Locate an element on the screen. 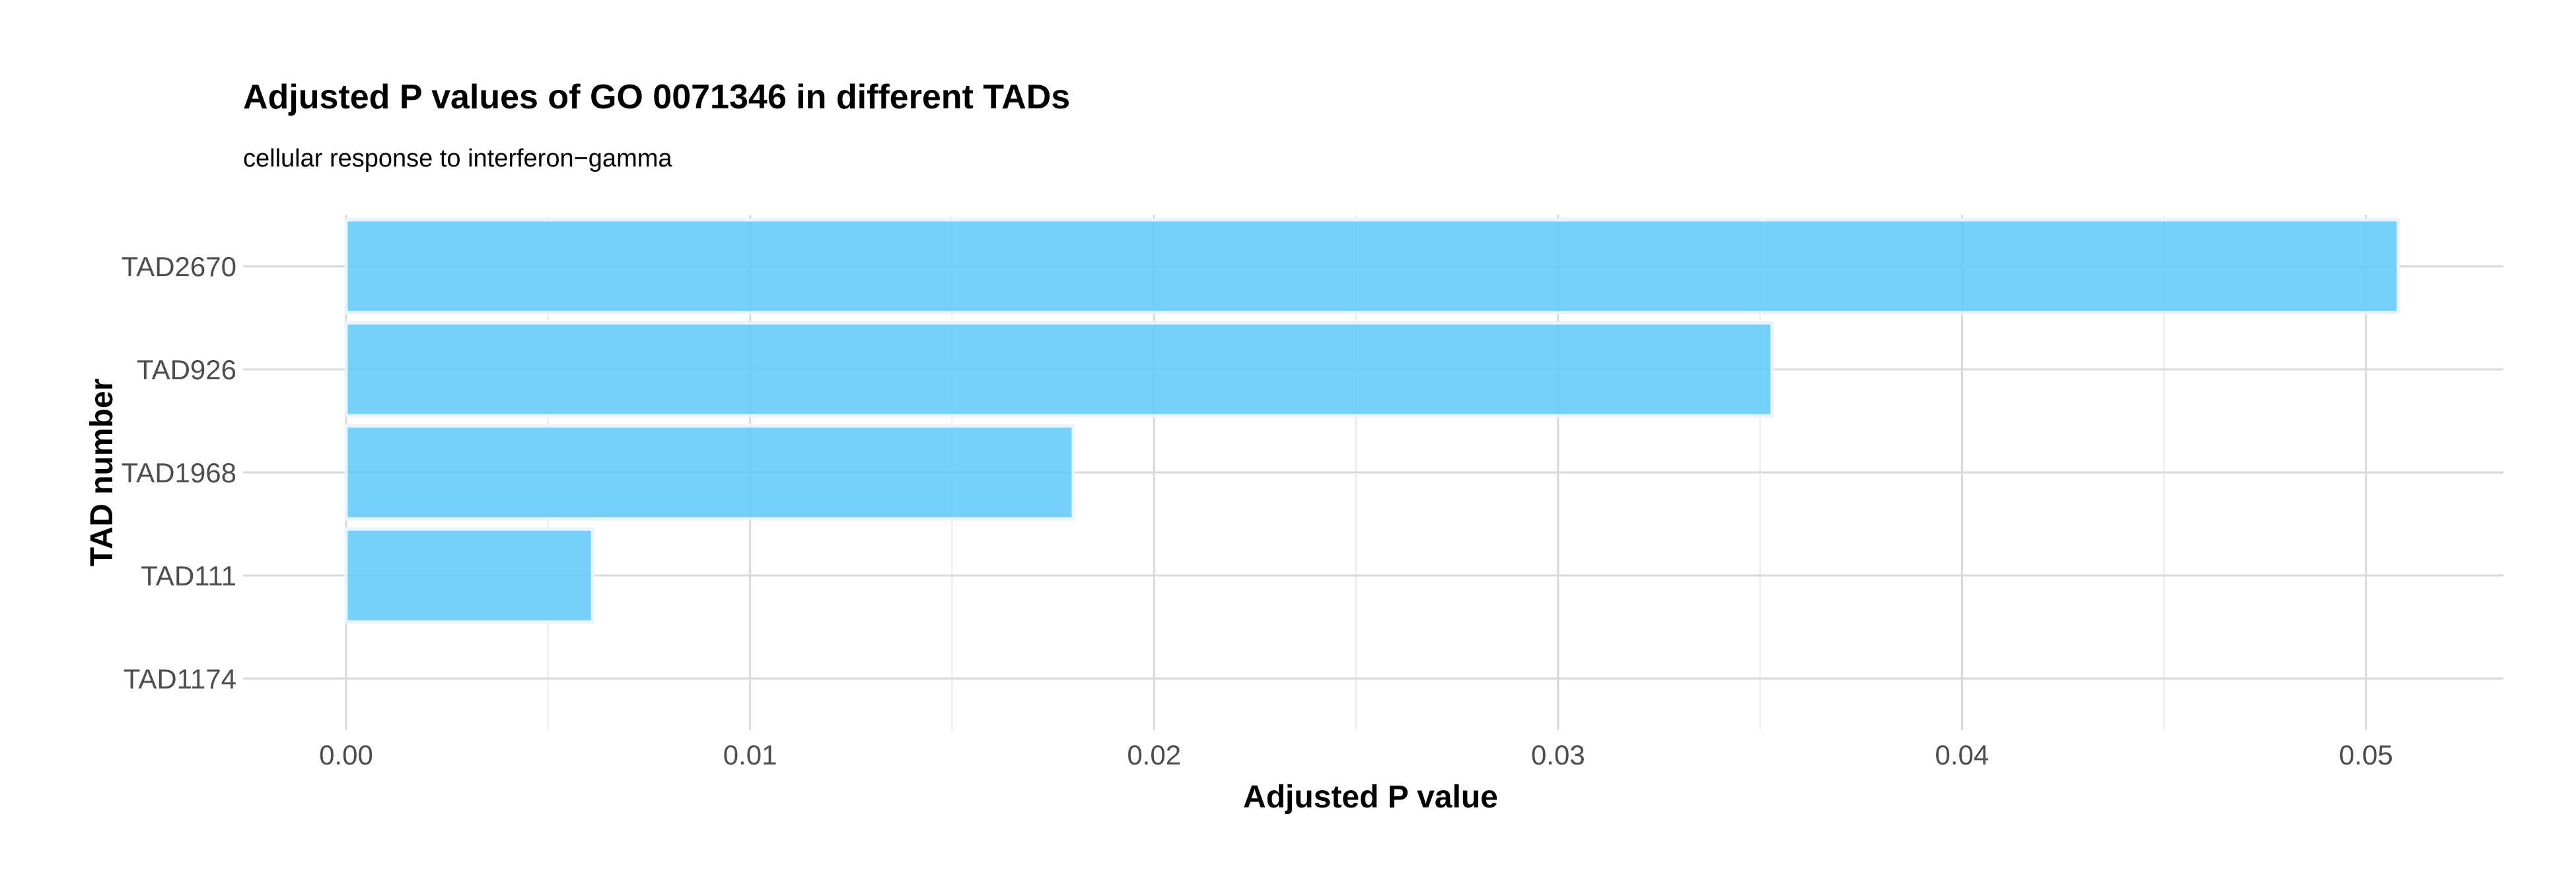 The image size is (2576, 892). y-tick-label: TAD2670 is located at coordinates (179, 266).